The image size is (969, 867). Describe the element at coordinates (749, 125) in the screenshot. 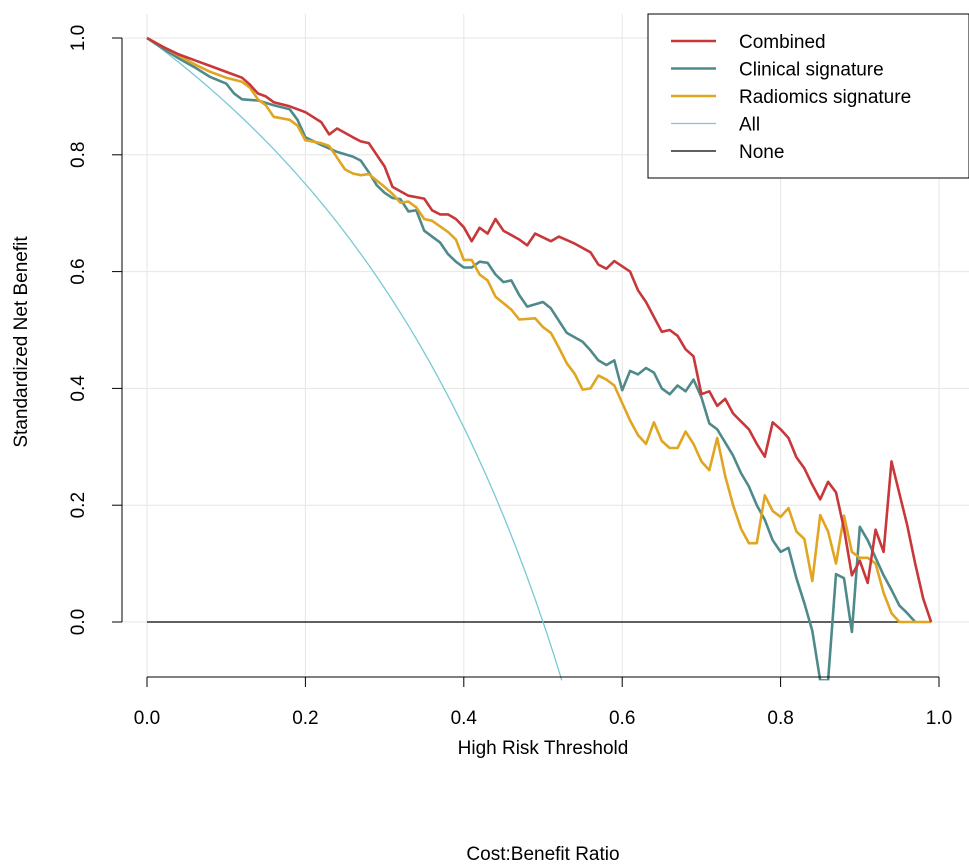

I see `legend-label: All` at that location.